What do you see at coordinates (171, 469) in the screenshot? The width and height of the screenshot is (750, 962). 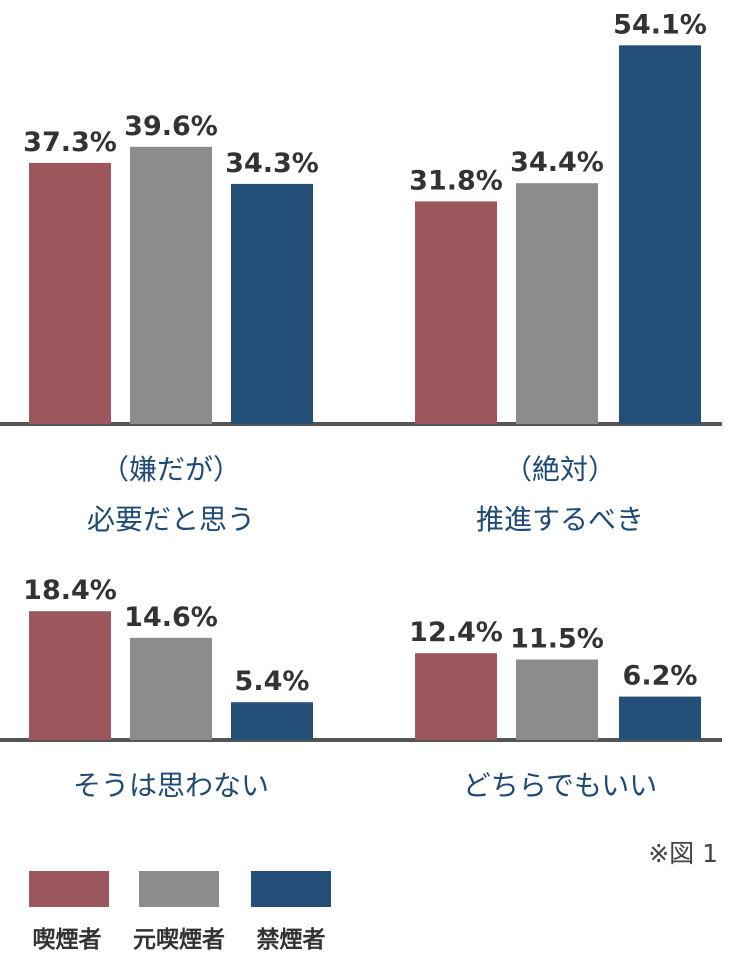 I see `category-label: （嫌だが）` at bounding box center [171, 469].